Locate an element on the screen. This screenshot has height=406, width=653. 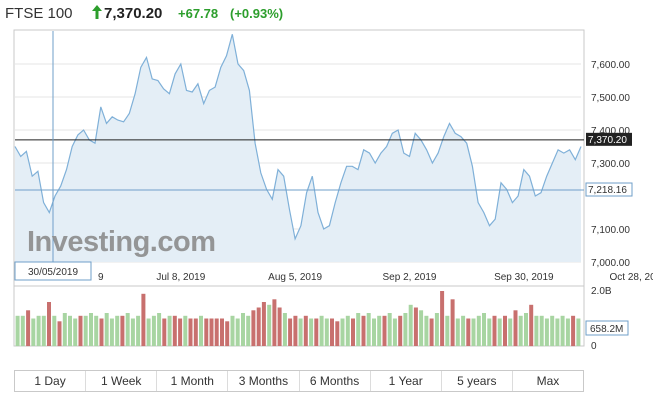
y-tick-label: 7,000.00 is located at coordinates (610, 263).